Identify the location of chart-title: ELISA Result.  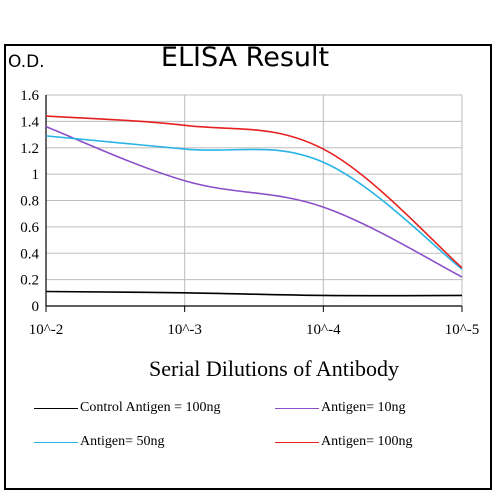
(245, 57).